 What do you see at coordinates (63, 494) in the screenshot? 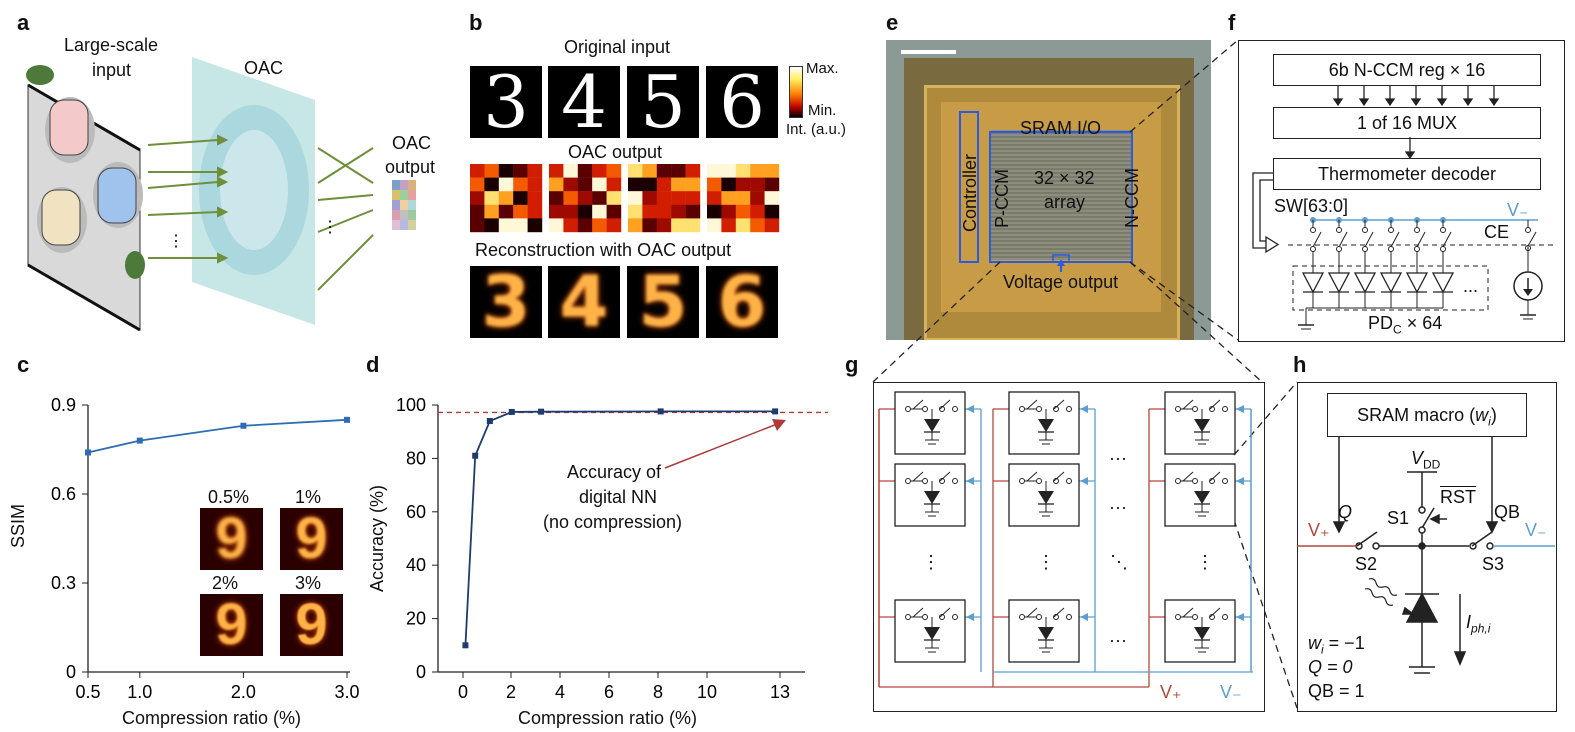
I see `y-tick-label: 0.6` at bounding box center [63, 494].